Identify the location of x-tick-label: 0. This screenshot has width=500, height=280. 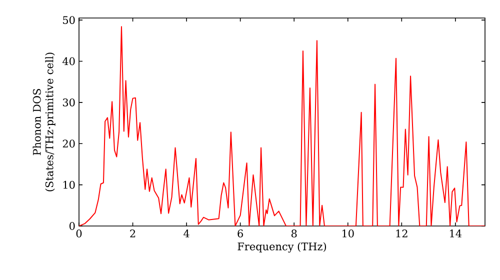
(79, 234).